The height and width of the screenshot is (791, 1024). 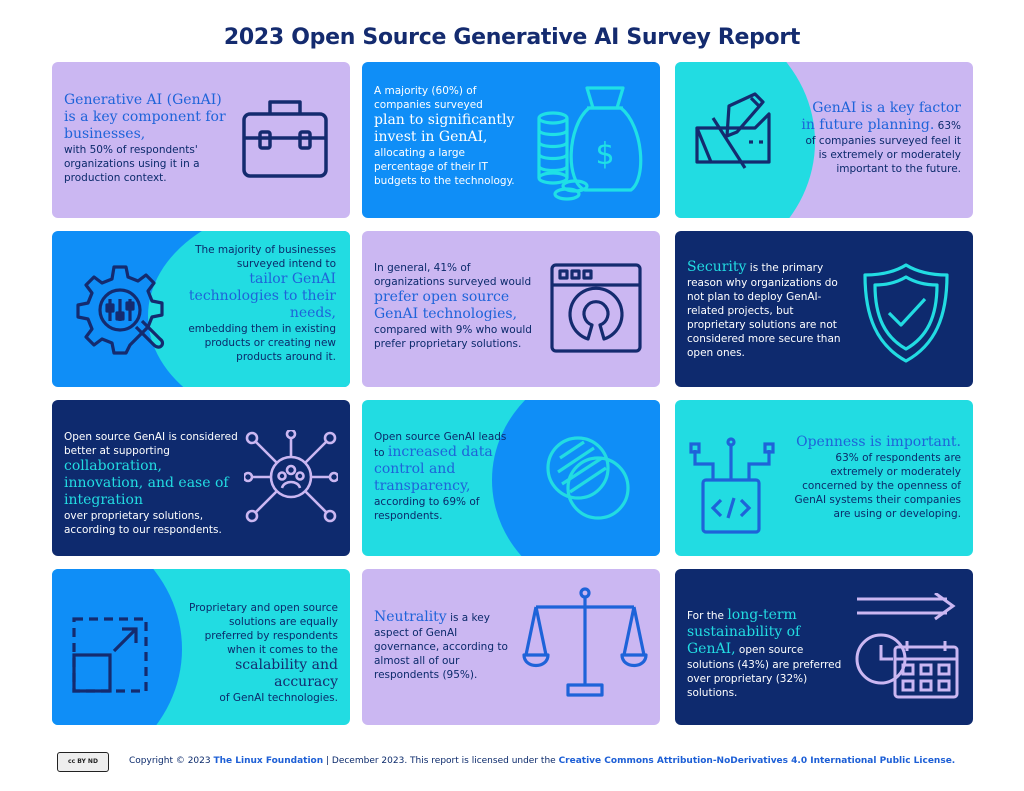 I want to click on ruler-pencil-icon, so click(x=733, y=130).